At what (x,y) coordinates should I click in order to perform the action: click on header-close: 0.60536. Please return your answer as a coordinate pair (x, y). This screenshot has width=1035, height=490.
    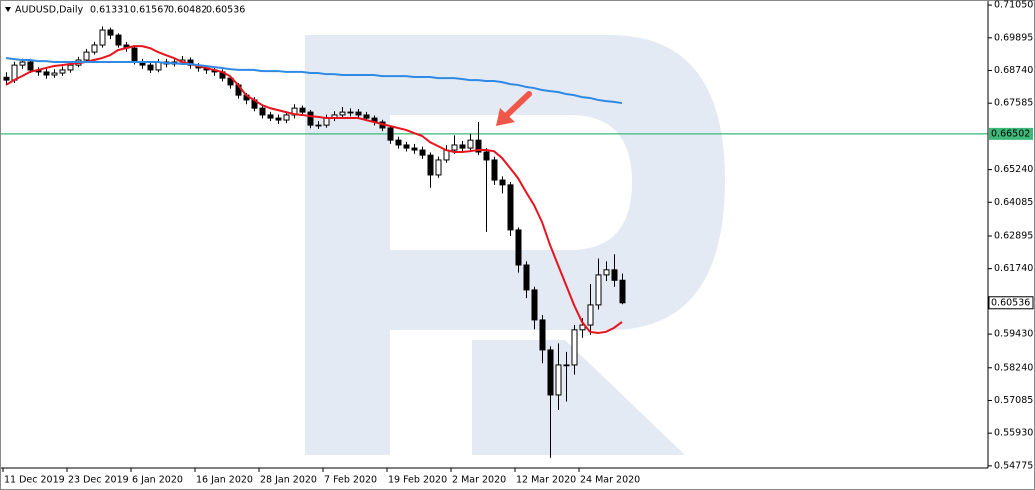
    Looking at the image, I should click on (225, 10).